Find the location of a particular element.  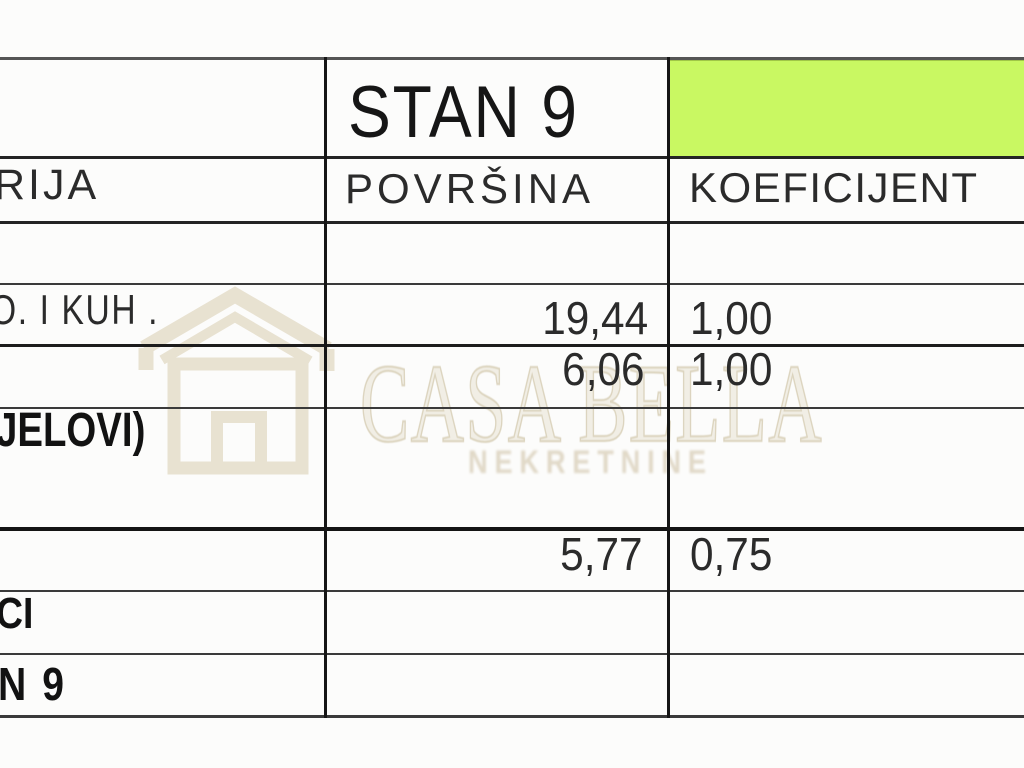

grid-hline-heavy is located at coordinates (512, 529).